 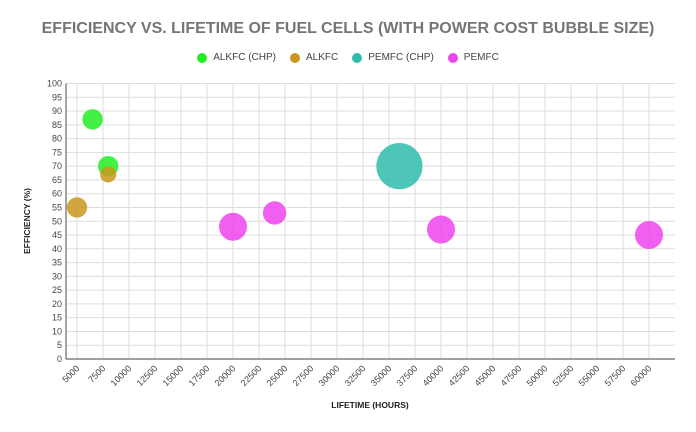 I want to click on y-tick-label: 40, so click(x=57, y=249).